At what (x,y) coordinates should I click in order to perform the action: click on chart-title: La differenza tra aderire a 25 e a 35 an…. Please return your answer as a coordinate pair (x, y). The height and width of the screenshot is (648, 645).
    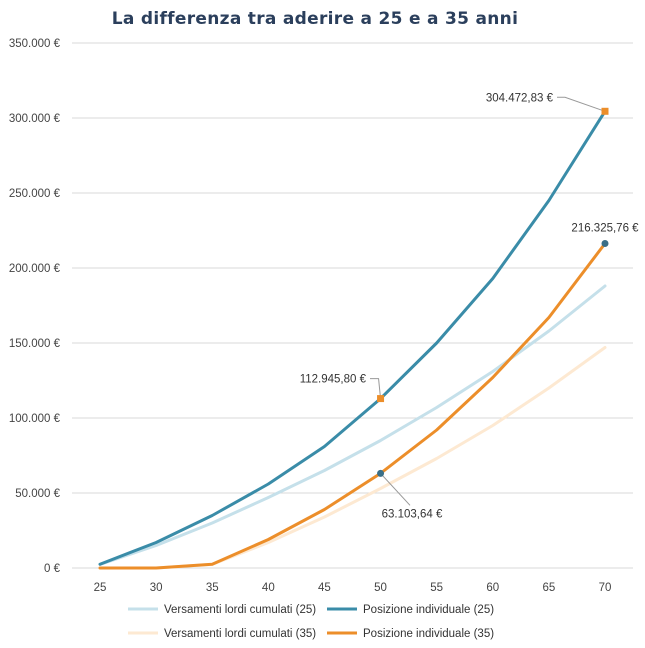
    Looking at the image, I should click on (315, 19).